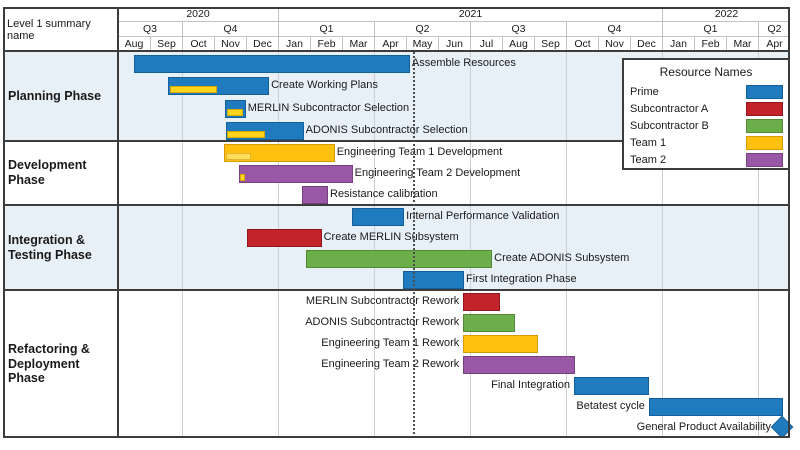  Describe the element at coordinates (463, 63) in the screenshot. I see `task-label-assemble-resources: Assemble Resources` at that location.